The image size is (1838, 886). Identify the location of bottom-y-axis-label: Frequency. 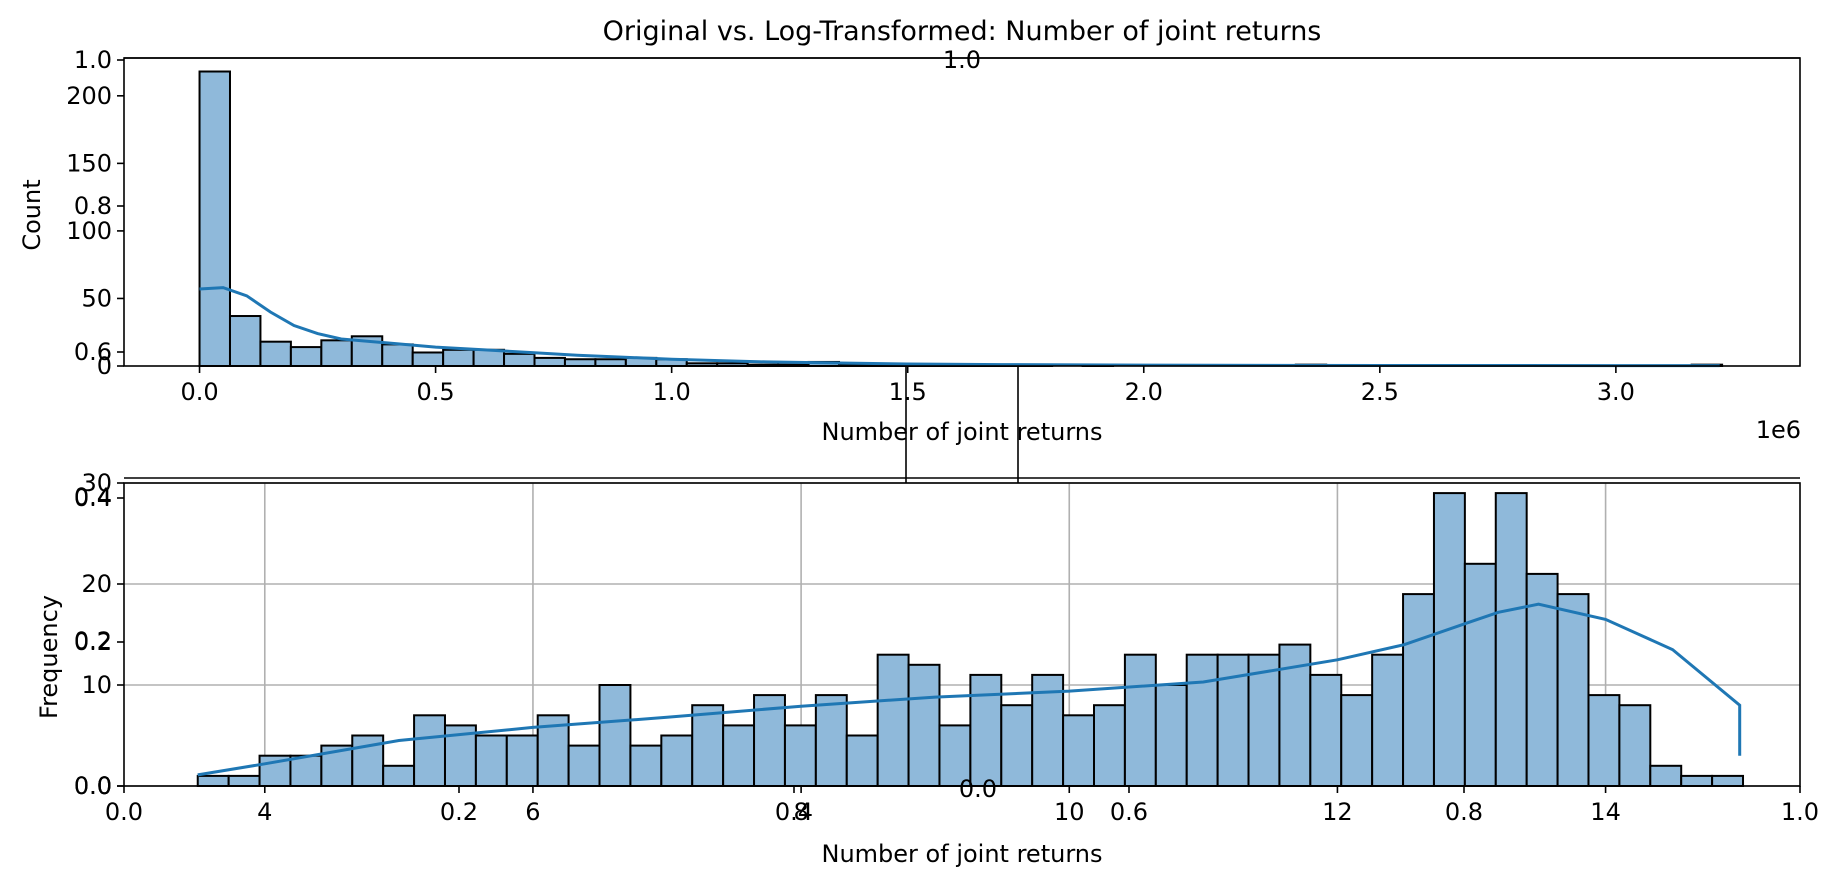
(49, 657).